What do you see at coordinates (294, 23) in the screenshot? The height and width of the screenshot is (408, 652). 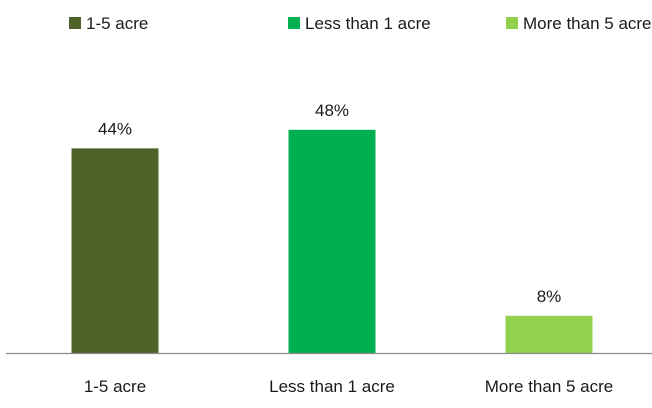 I see `legend-swatch-less-than-1-acre` at bounding box center [294, 23].